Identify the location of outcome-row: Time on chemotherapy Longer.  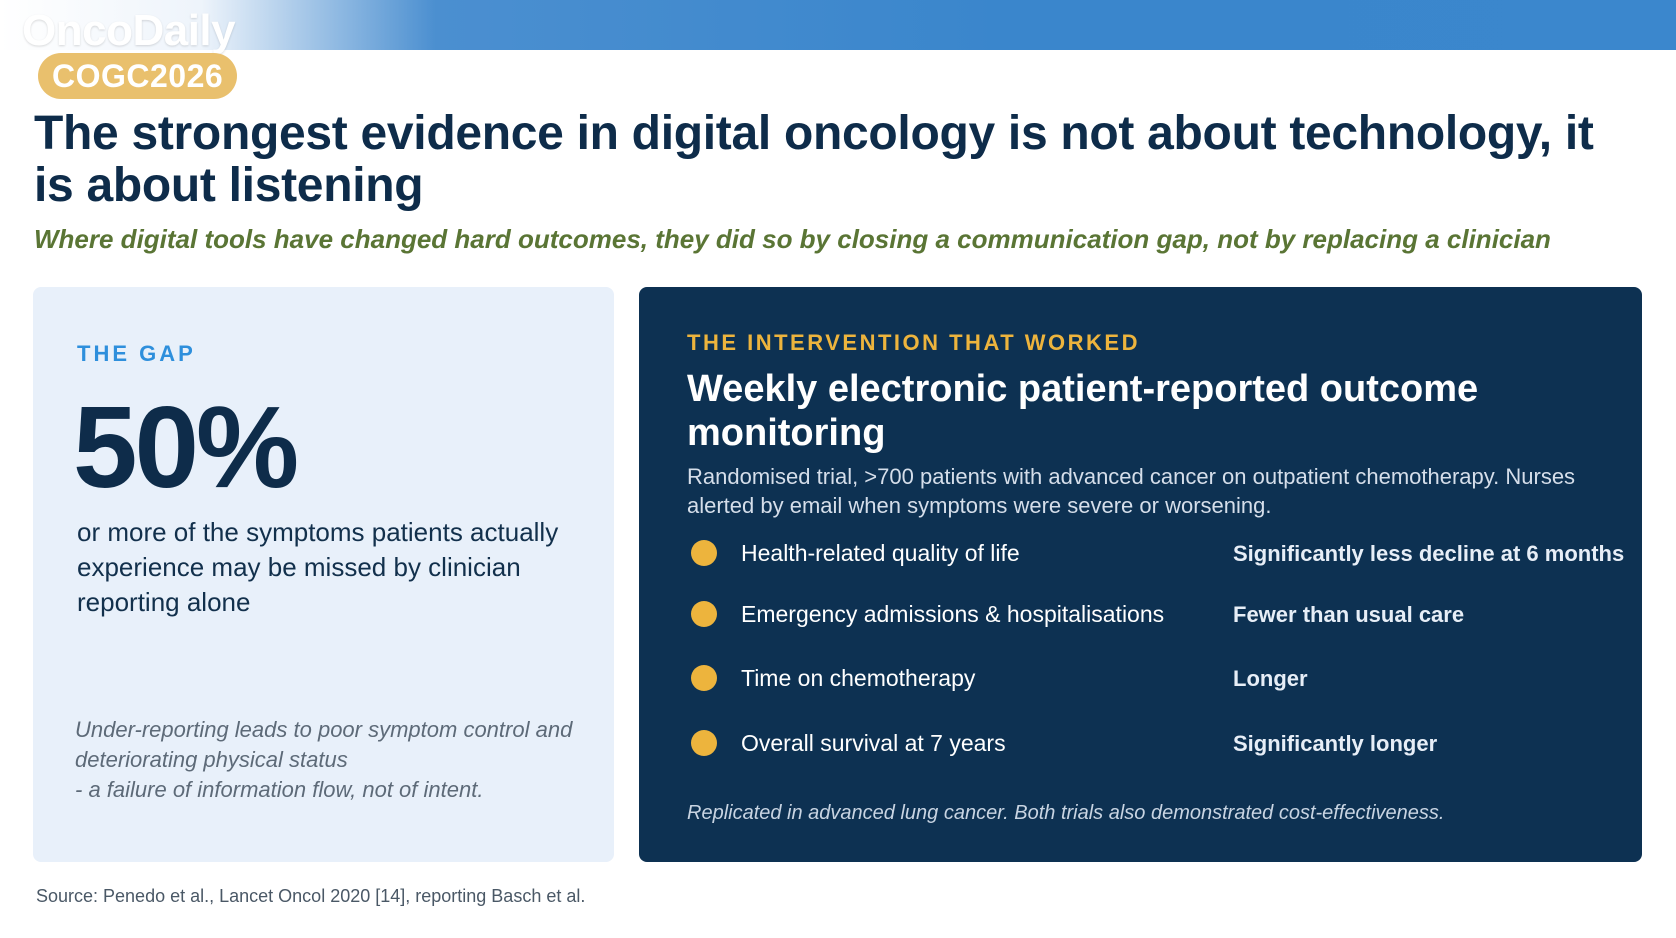
(1140, 677).